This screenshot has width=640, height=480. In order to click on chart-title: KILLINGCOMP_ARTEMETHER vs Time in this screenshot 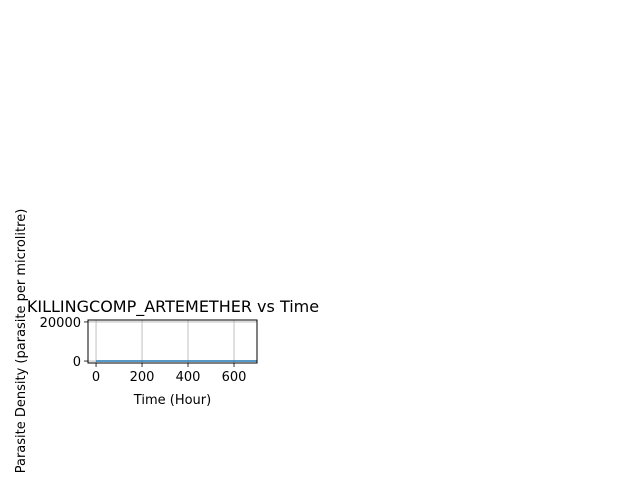, I will do `click(173, 307)`.